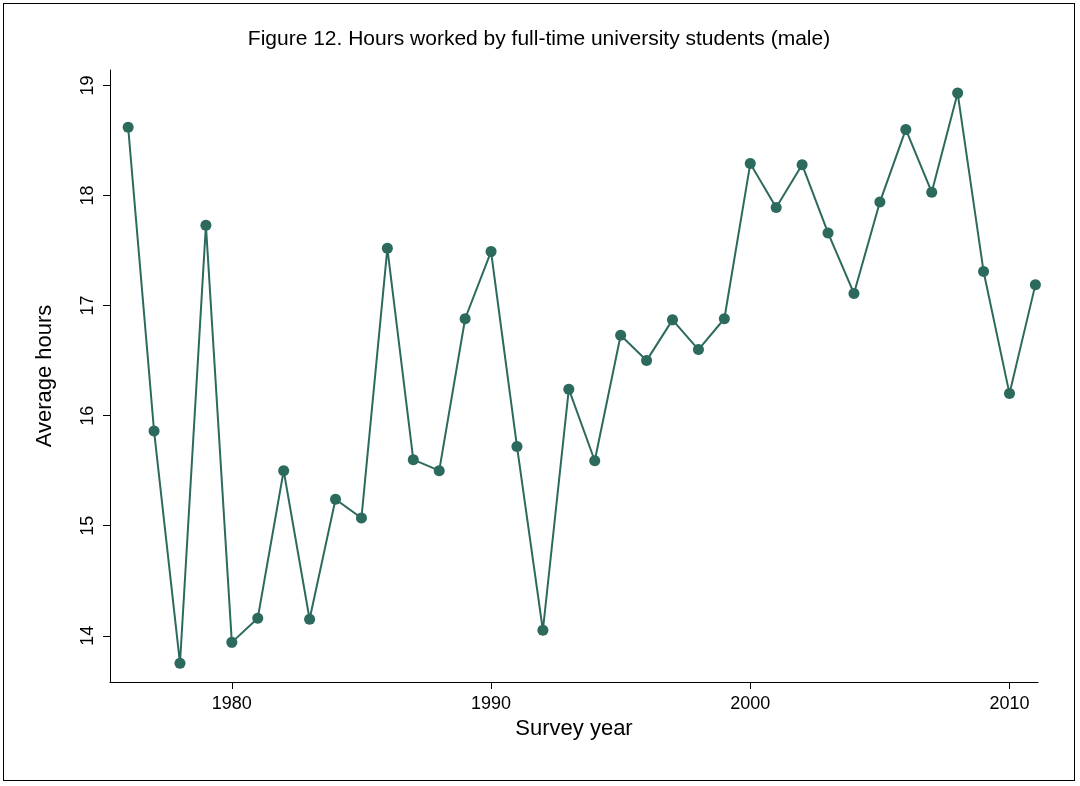 The height and width of the screenshot is (786, 1080). I want to click on x-tick-label: 1990, so click(491, 703).